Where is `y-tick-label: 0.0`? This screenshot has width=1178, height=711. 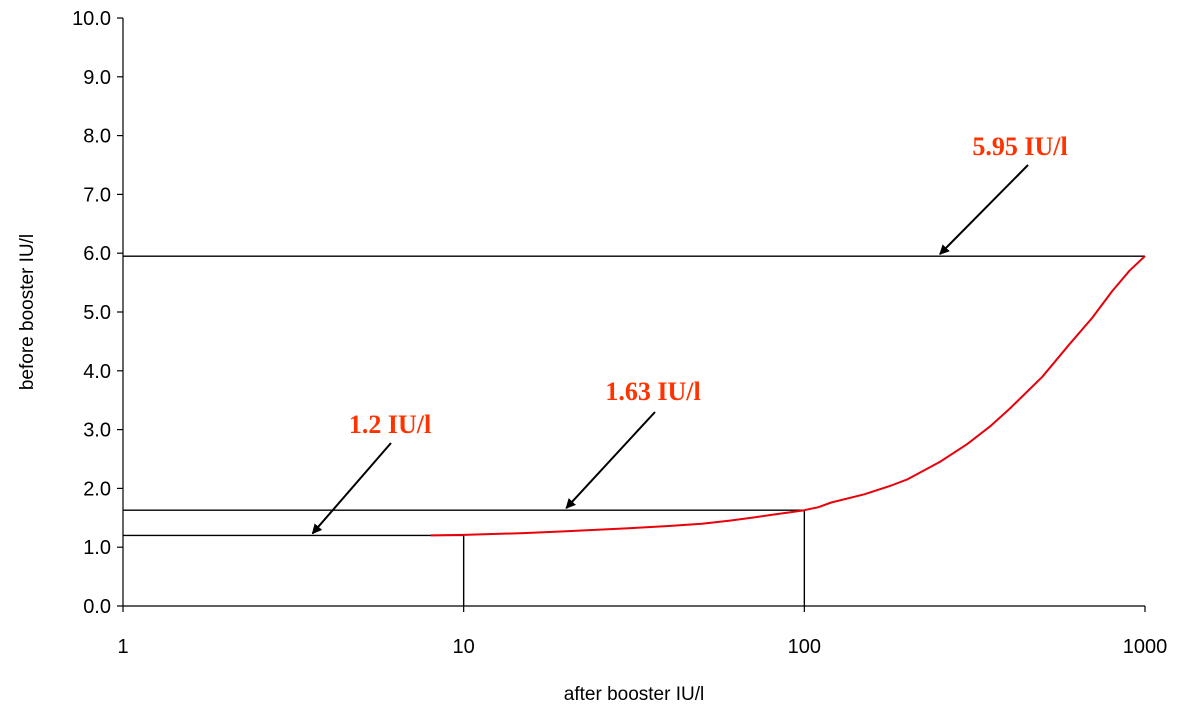
y-tick-label: 0.0 is located at coordinates (97, 607).